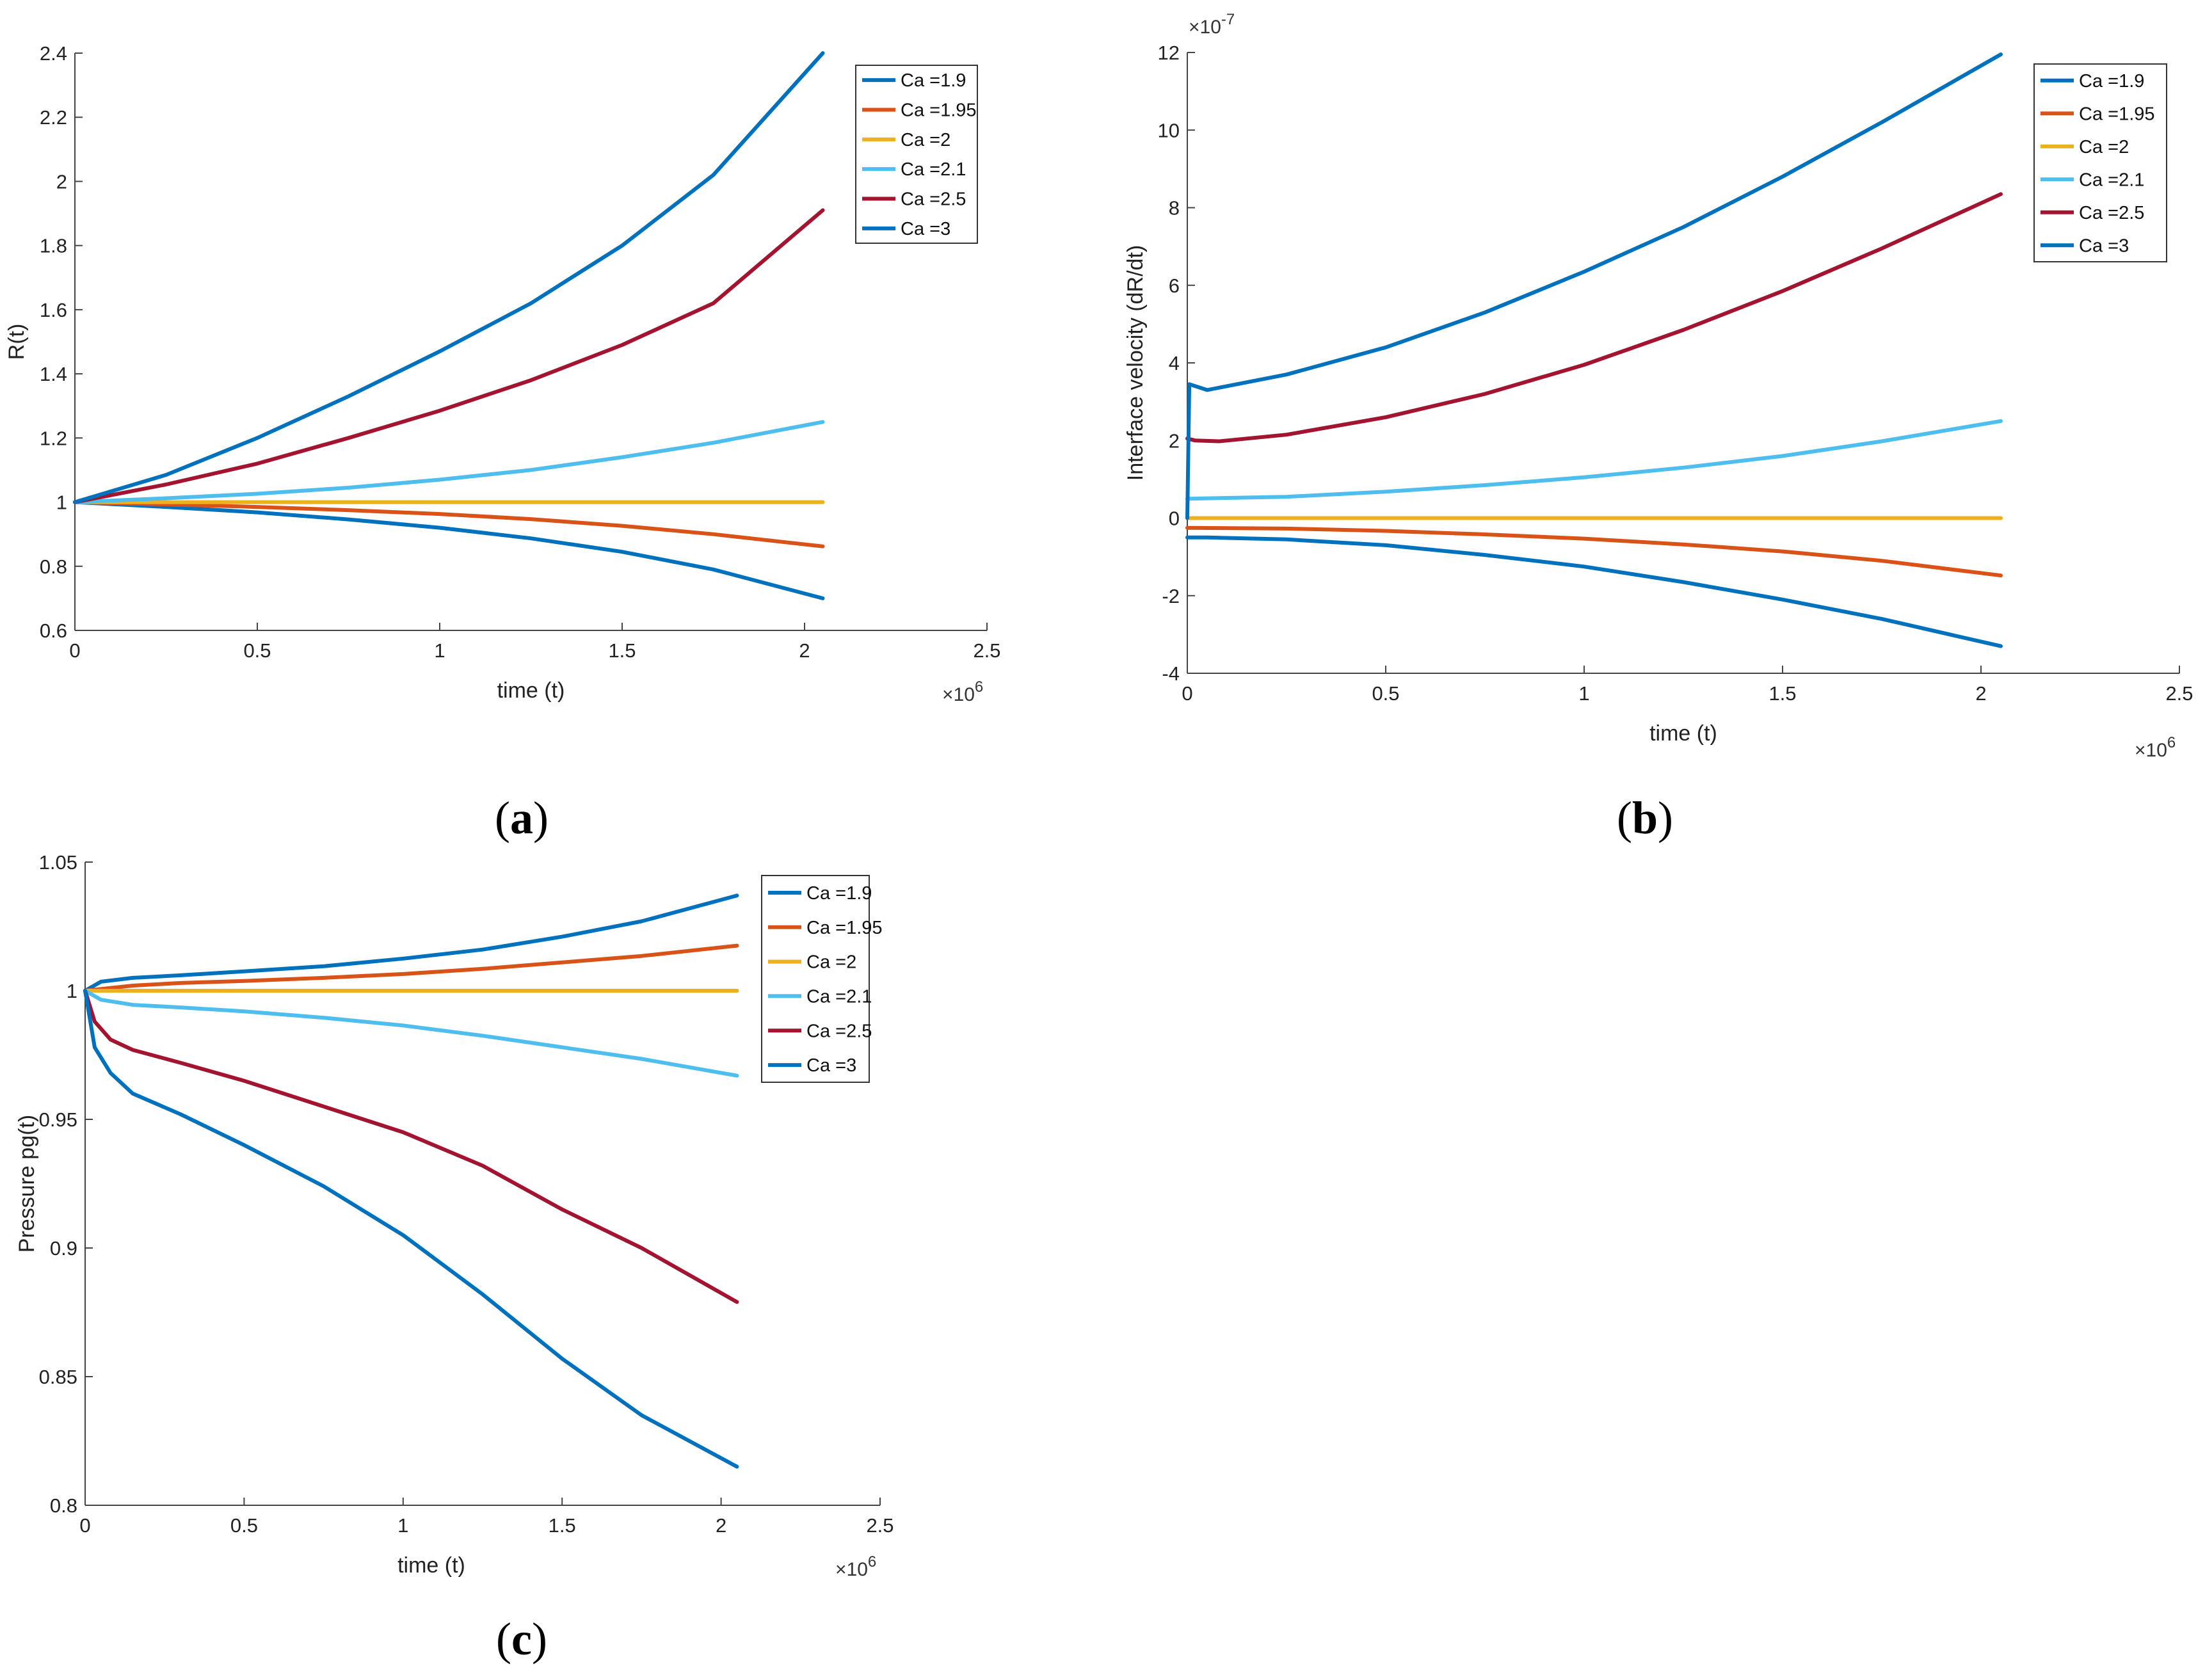  I want to click on legend-b: Ca =1.9 Ca =1.95 Ca =2 Ca =2.1 Ca =2.5 Ca =3, so click(2100, 162).